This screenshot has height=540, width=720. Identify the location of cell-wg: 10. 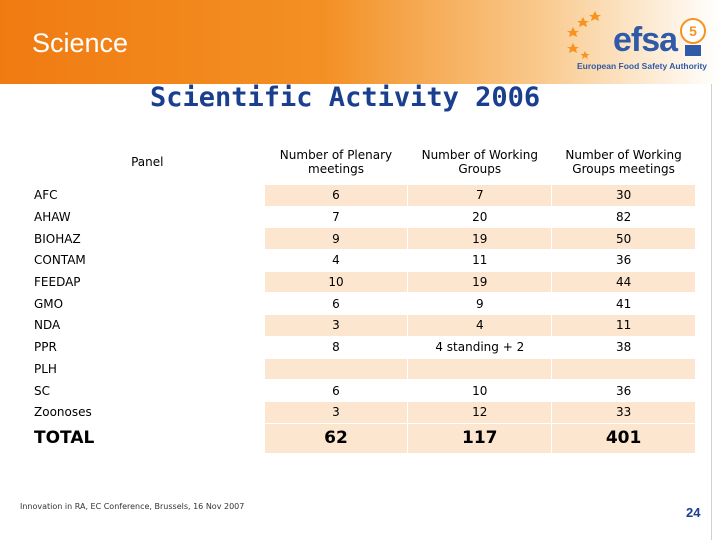
(480, 390).